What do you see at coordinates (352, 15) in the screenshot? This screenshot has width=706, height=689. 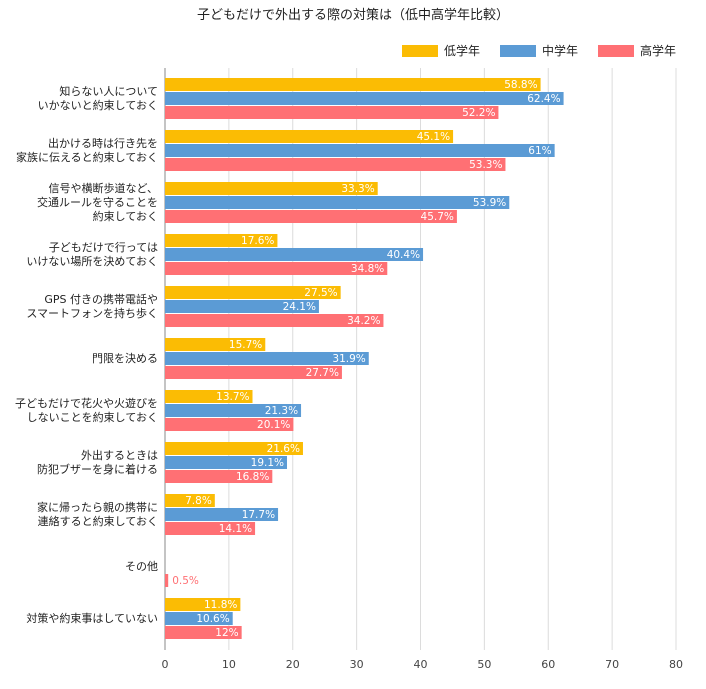 I see `chart-title: 子どもだけで外出する際の対策は（低中高学年比較）` at bounding box center [352, 15].